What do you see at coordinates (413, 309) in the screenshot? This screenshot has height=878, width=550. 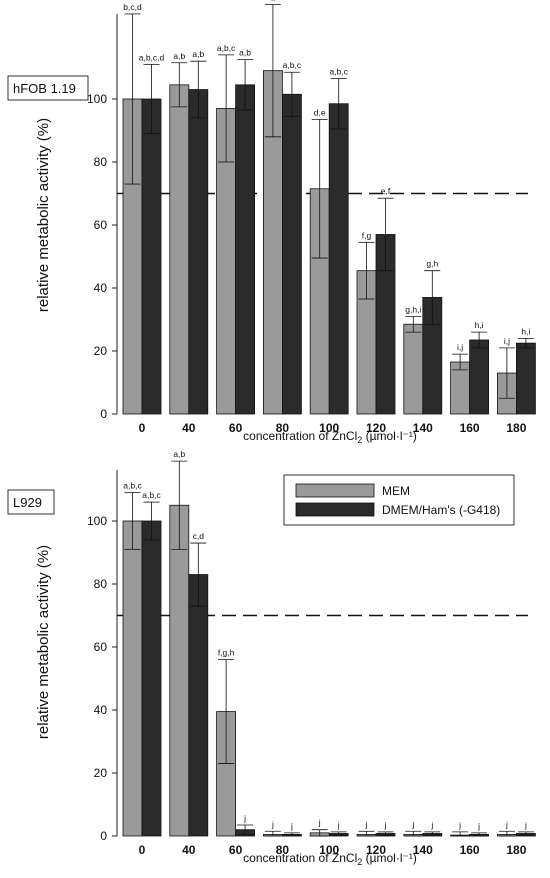 I see `significance-label: g,h,i` at bounding box center [413, 309].